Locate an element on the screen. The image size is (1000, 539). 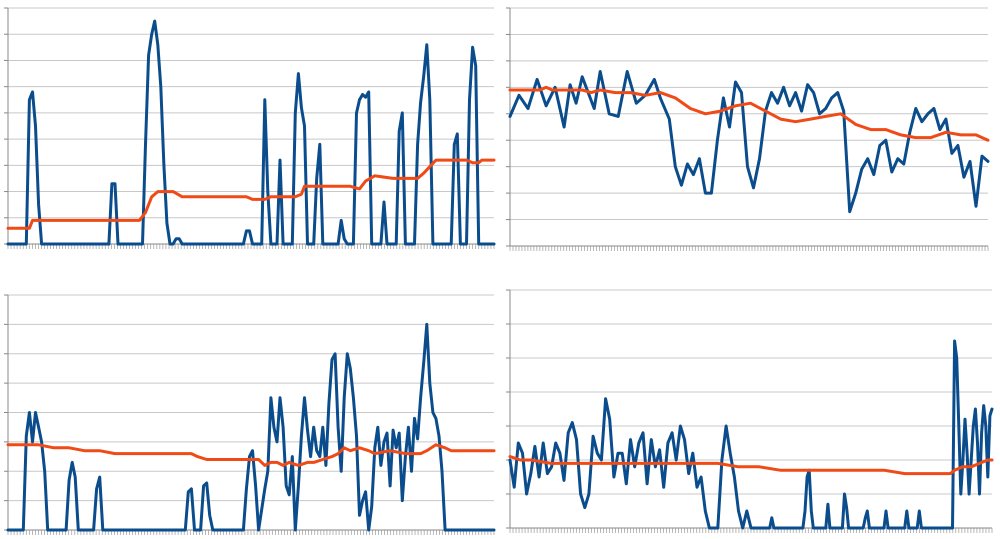
series-line-main is located at coordinates (749, 142).